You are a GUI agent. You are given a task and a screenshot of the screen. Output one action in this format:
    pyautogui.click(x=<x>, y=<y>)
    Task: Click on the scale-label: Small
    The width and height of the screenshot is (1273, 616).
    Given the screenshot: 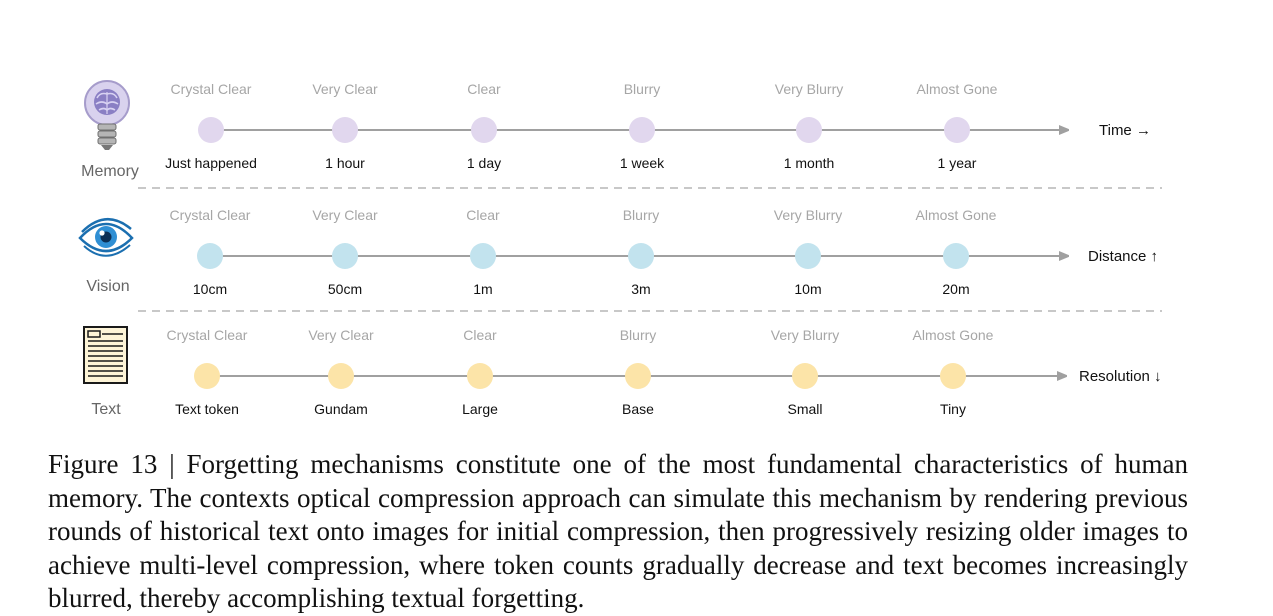 What is the action you would take?
    pyautogui.click(x=804, y=409)
    